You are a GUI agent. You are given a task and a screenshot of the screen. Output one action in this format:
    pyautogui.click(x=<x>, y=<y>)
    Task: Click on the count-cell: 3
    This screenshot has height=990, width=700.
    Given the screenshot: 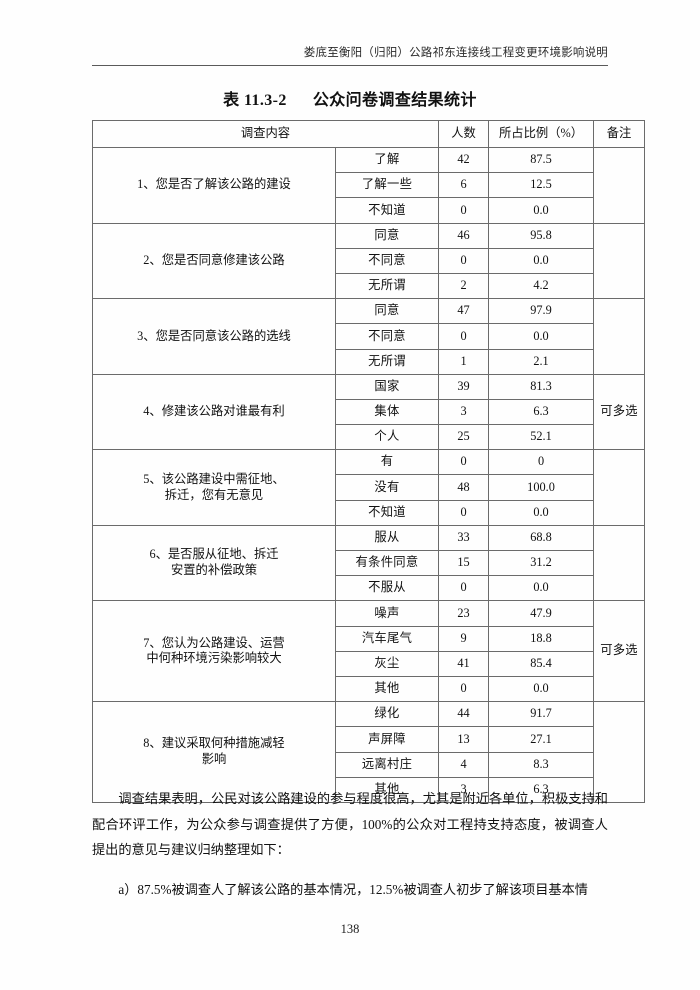 What is the action you would take?
    pyautogui.click(x=464, y=789)
    